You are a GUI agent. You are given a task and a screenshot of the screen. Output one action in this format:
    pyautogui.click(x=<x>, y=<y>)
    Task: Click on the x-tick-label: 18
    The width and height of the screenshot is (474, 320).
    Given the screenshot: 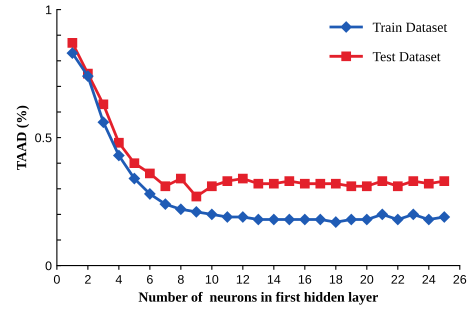 What is the action you would take?
    pyautogui.click(x=336, y=279)
    